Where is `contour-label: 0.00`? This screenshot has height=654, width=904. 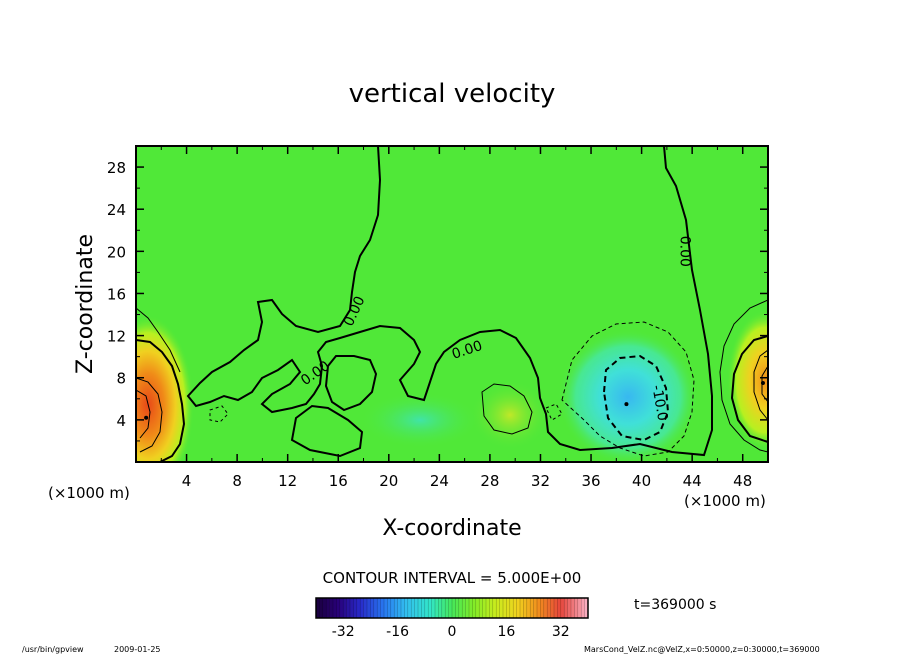
contour-label: 0.00 is located at coordinates (685, 251).